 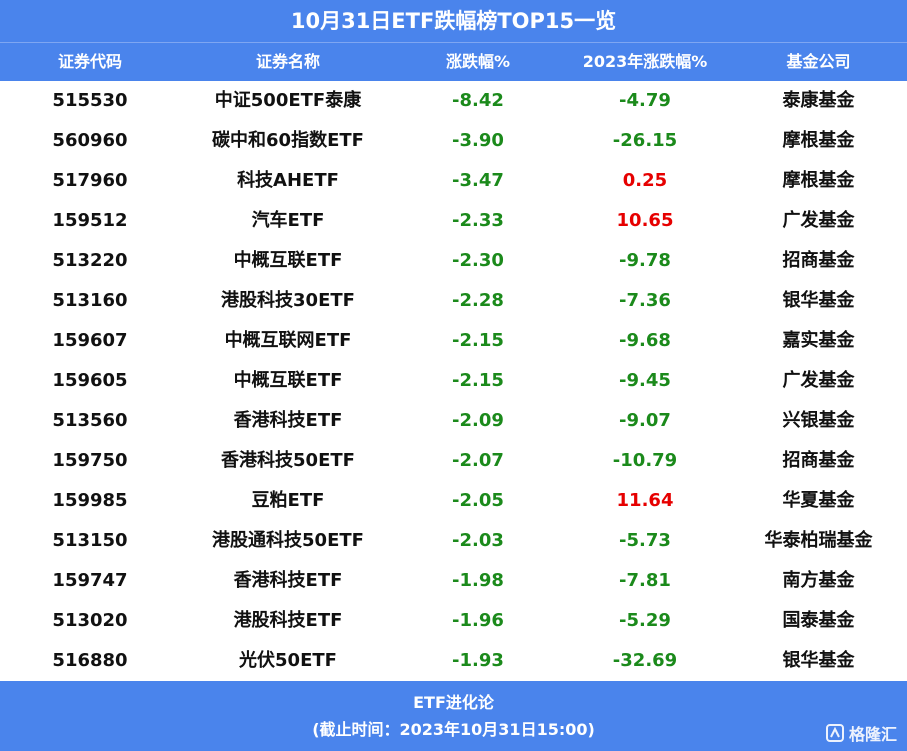 What do you see at coordinates (90, 620) in the screenshot?
I see `table-cell: 513020` at bounding box center [90, 620].